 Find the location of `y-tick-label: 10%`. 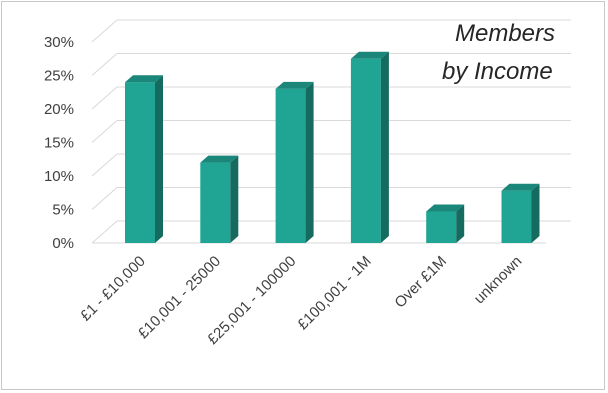

y-tick-label: 10% is located at coordinates (59, 176).